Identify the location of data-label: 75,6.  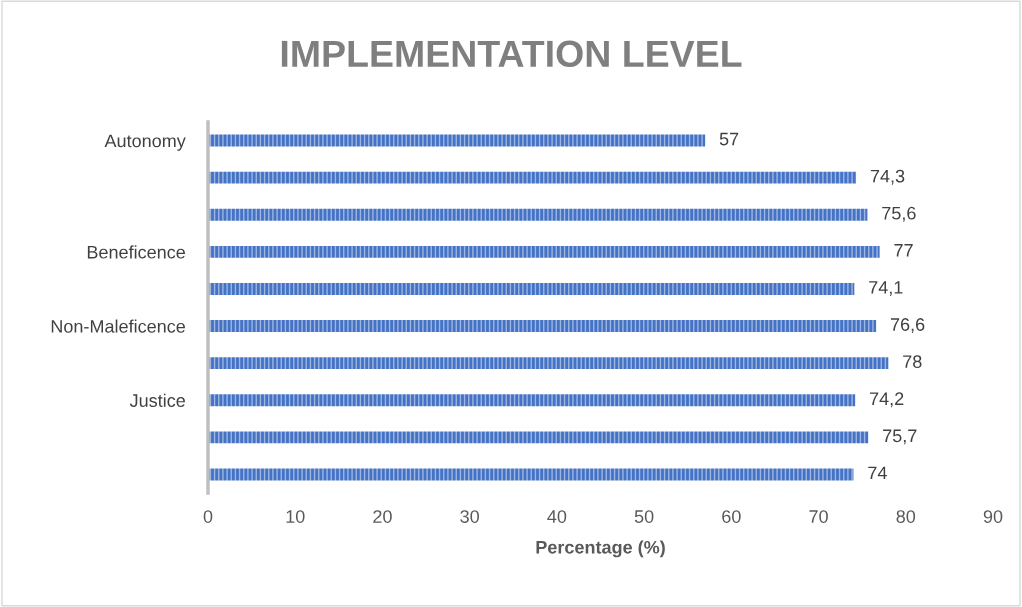
(899, 214).